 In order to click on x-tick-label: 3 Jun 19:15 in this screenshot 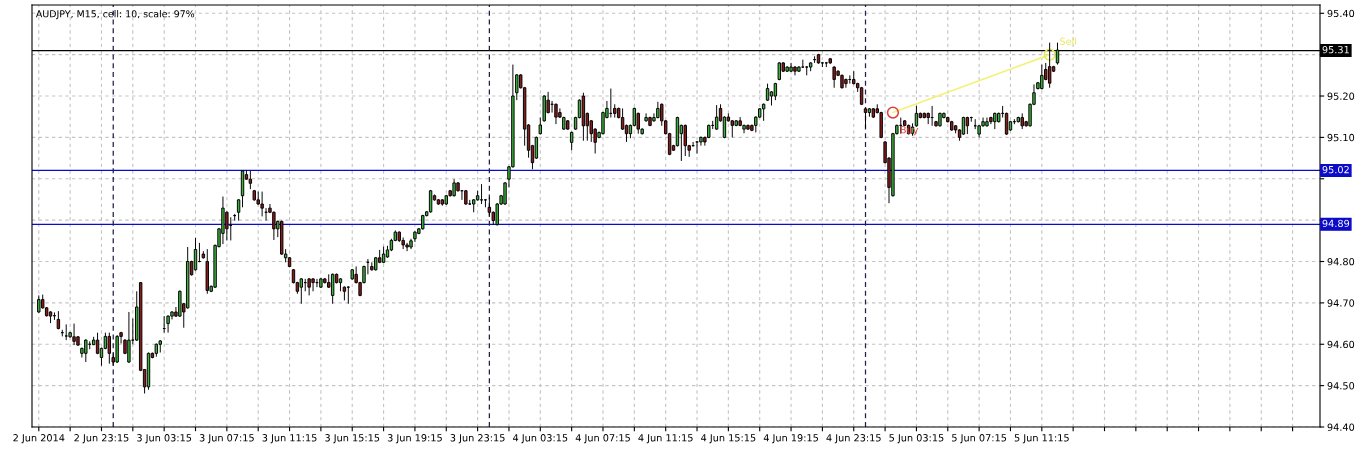, I will do `click(414, 439)`.